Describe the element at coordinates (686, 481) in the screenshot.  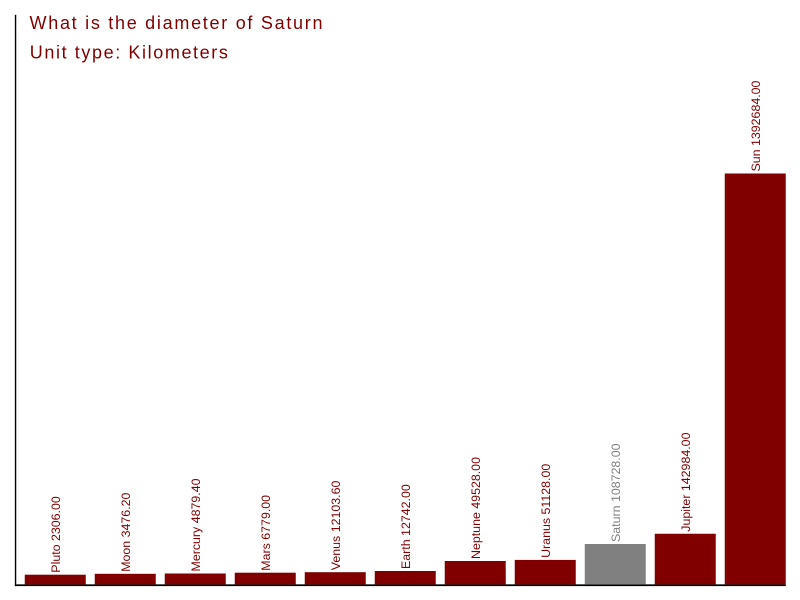
I see `svg-text: Jupiter 142984.00` at that location.